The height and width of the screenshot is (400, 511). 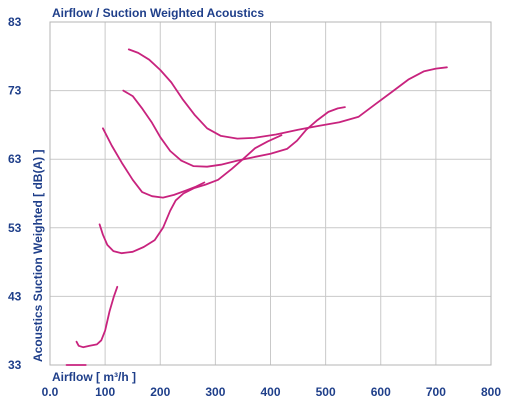 I want to click on x-tick-label: 200, so click(x=160, y=392).